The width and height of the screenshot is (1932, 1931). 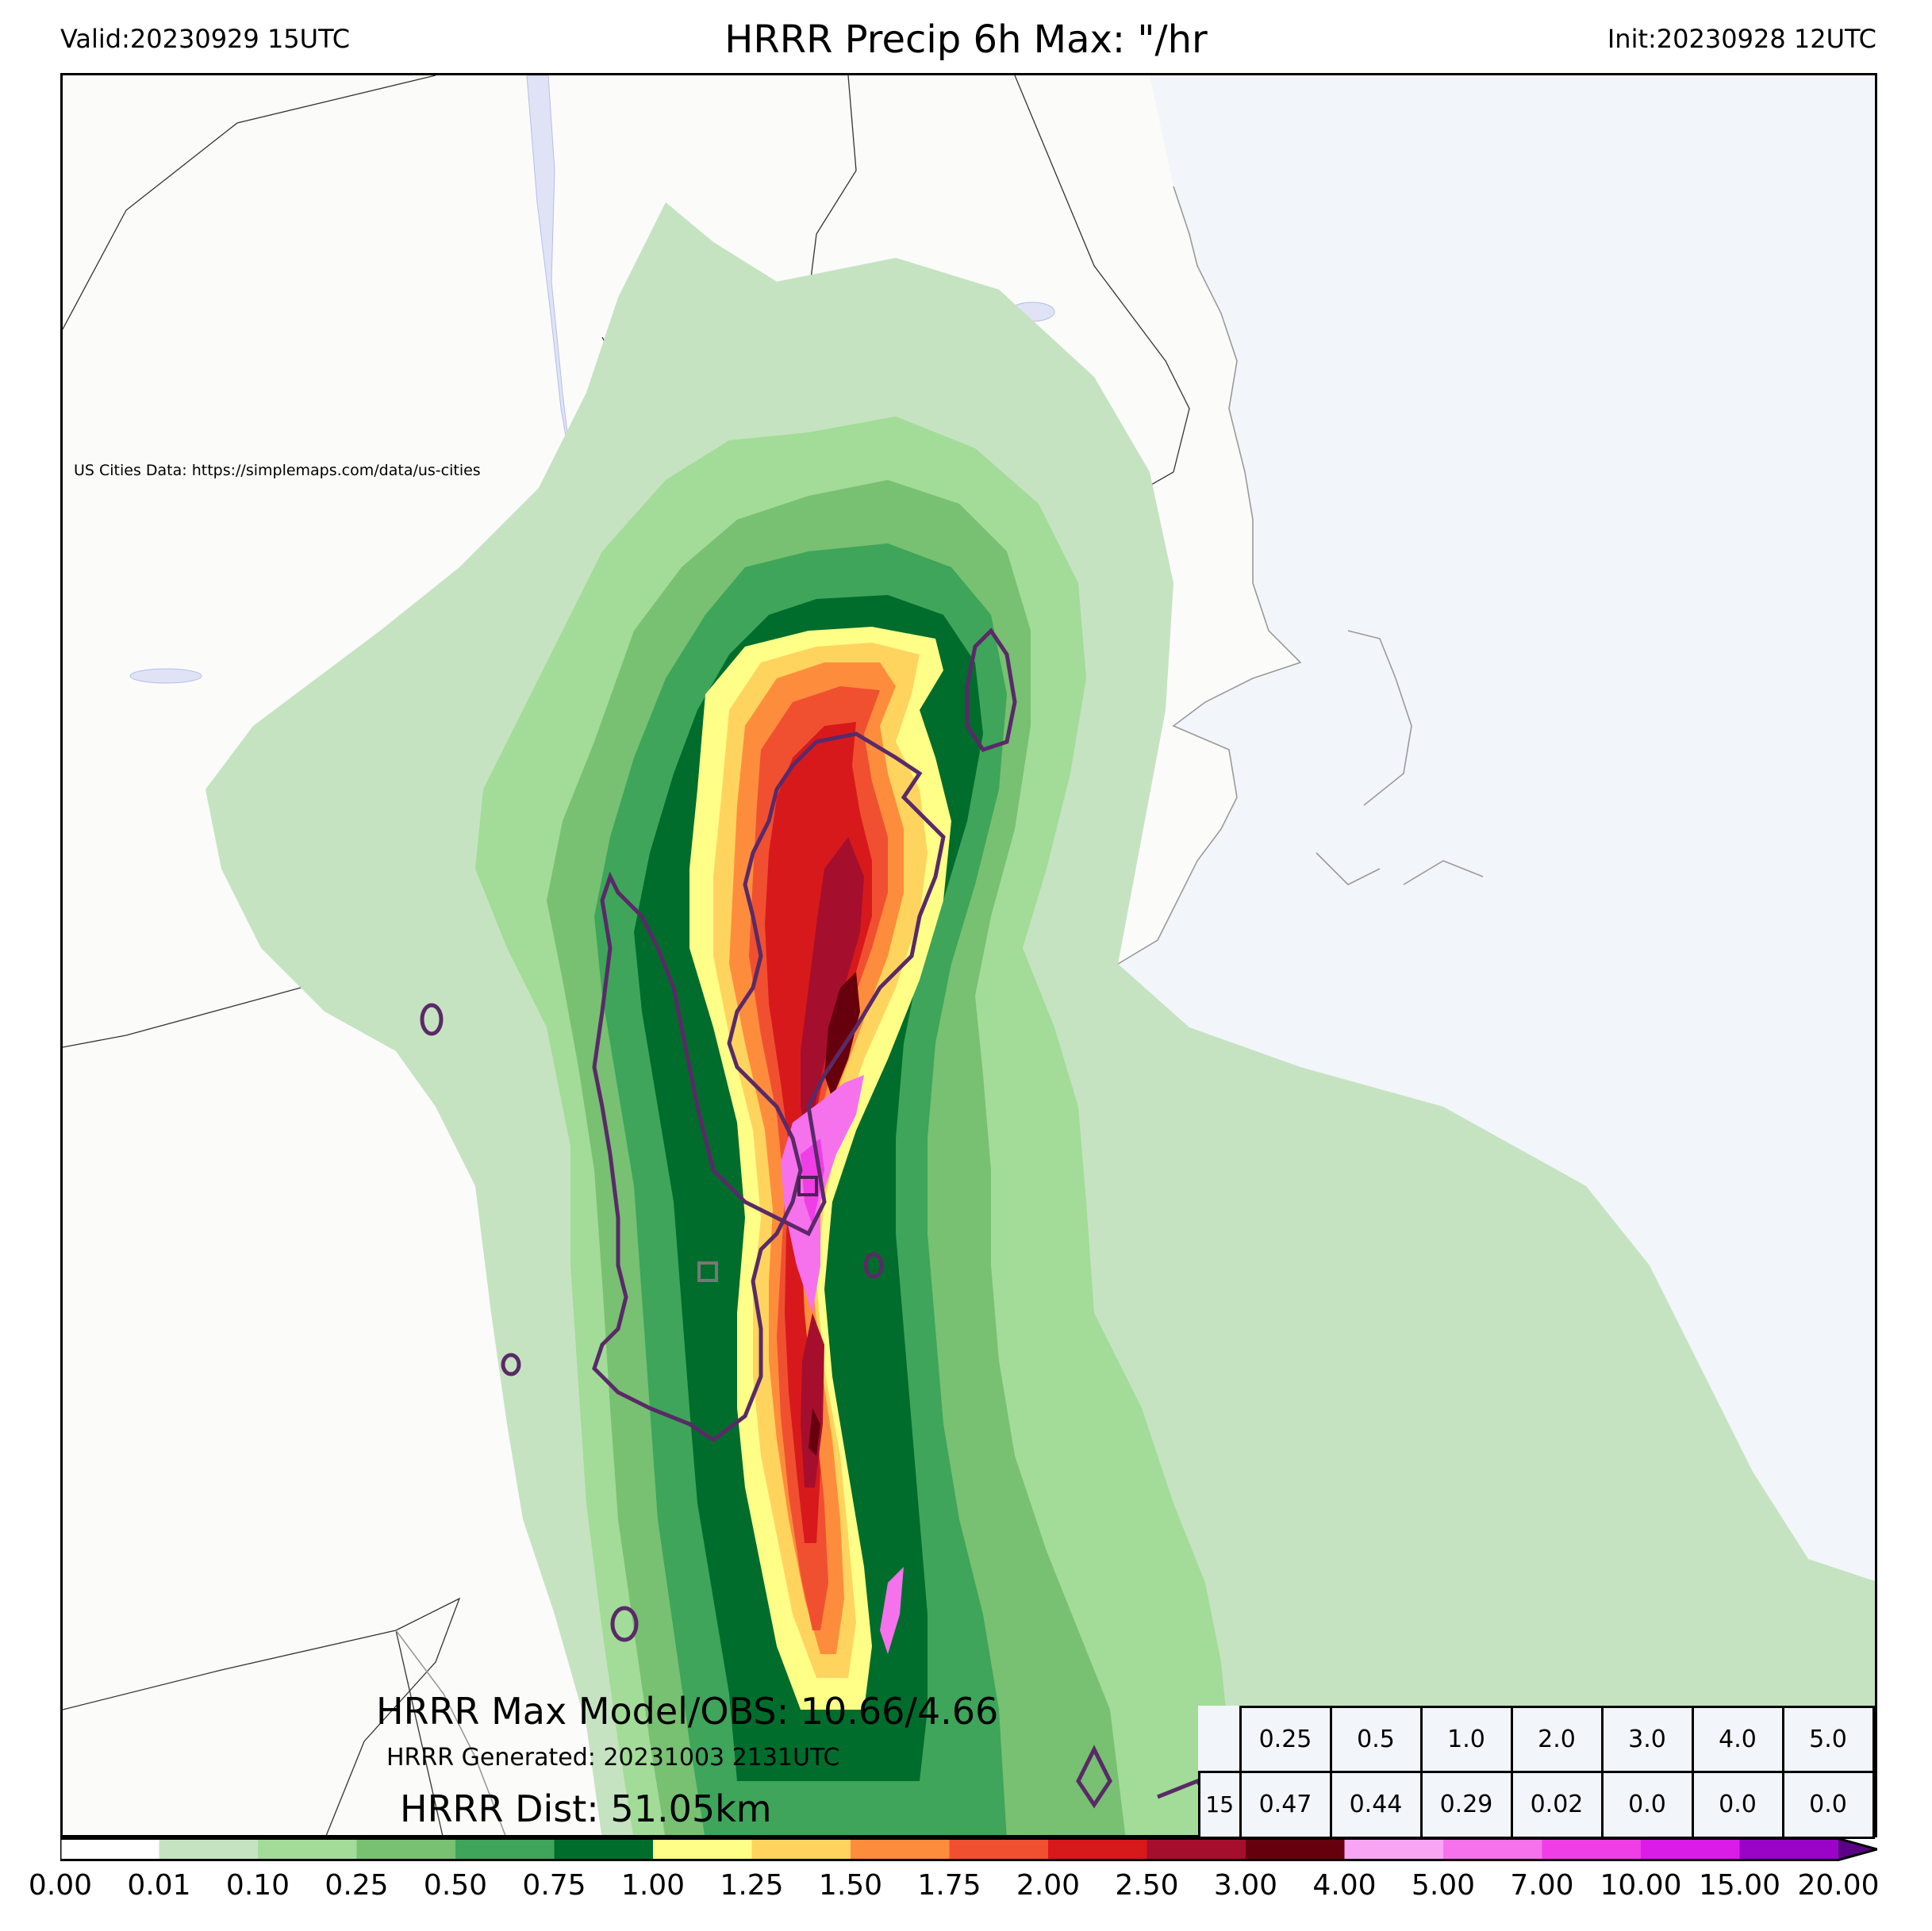 I want to click on colorbar-tick-label: 5.00, so click(x=1443, y=1885).